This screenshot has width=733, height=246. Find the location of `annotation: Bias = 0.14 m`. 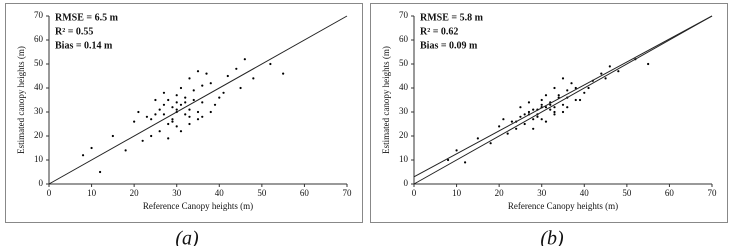

annotation: Bias = 0.14 m is located at coordinates (84, 45).